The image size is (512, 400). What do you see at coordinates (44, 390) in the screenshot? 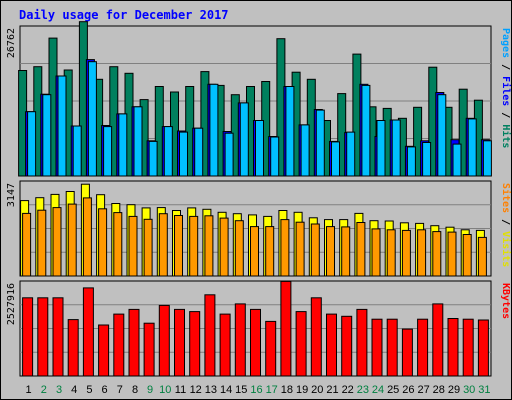
I see `x-tick-label-day-2: 2` at bounding box center [44, 390].